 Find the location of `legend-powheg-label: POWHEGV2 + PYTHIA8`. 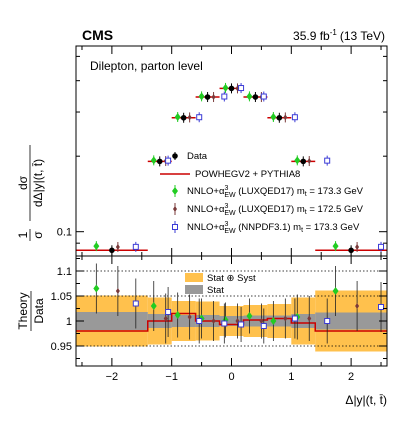

legend-powheg-label: POWHEGV2 + PYTHIA8 is located at coordinates (247, 174).